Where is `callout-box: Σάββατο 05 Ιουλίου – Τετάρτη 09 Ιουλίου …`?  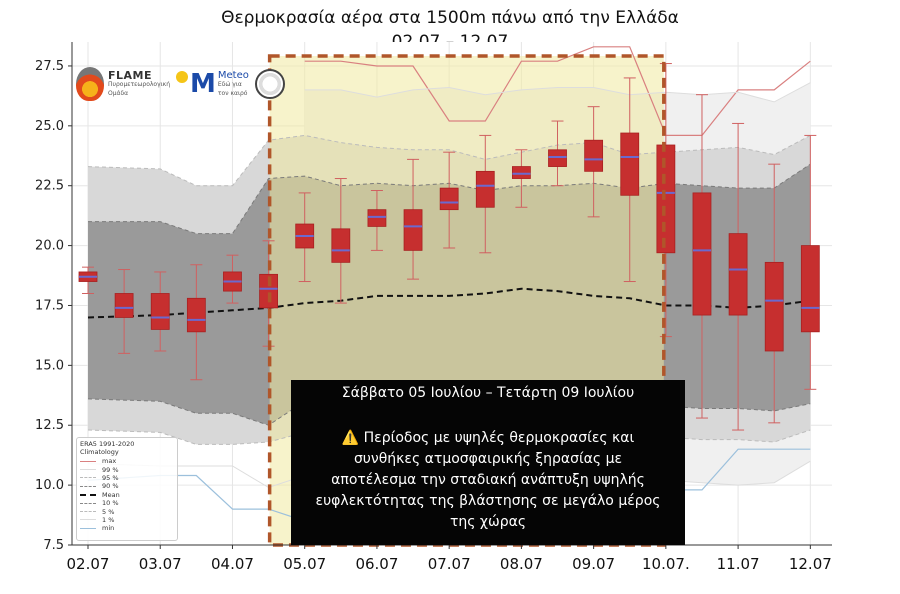 callout-box: Σάββατο 05 Ιουλίου – Τετάρτη 09 Ιουλίου … is located at coordinates (488, 462).